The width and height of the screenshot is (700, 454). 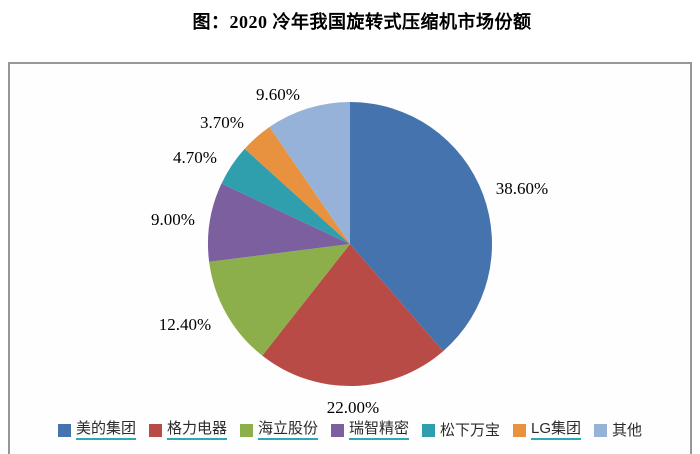 I want to click on legend-label-panasonic-wanbao: 松下万宝, so click(x=470, y=430).